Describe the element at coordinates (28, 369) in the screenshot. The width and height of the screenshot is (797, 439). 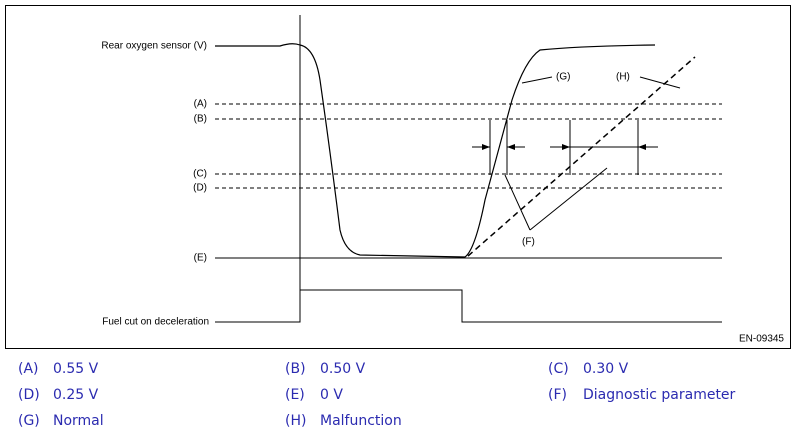
I see `legend-key: (A)` at that location.